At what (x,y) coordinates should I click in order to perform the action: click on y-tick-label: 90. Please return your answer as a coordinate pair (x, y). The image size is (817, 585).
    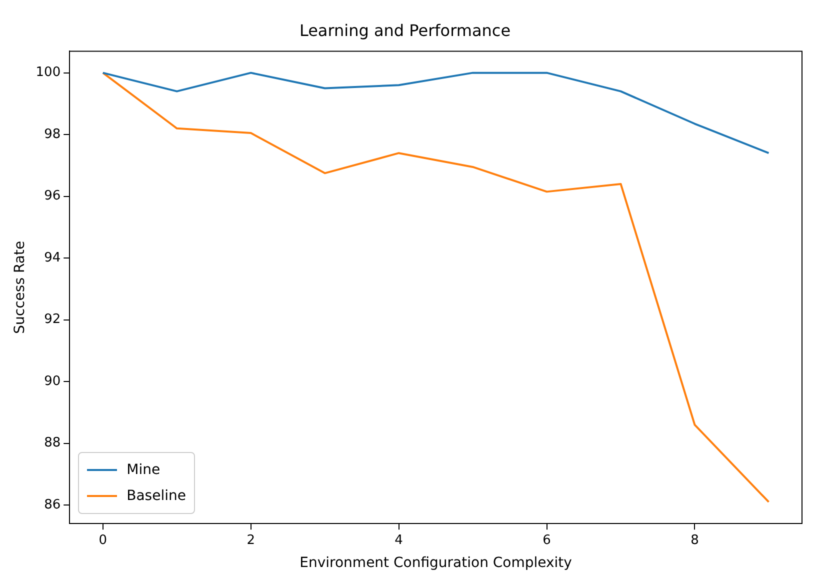
    Looking at the image, I should click on (52, 381).